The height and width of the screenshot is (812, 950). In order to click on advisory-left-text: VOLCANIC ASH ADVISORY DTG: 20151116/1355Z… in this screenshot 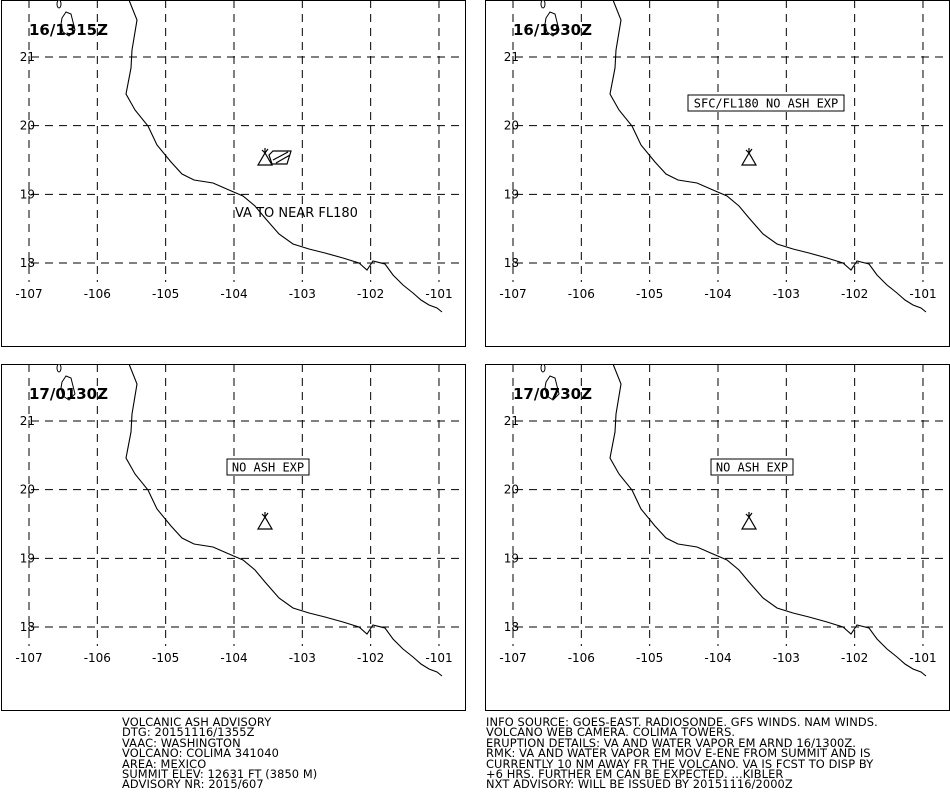, I will do `click(220, 753)`.